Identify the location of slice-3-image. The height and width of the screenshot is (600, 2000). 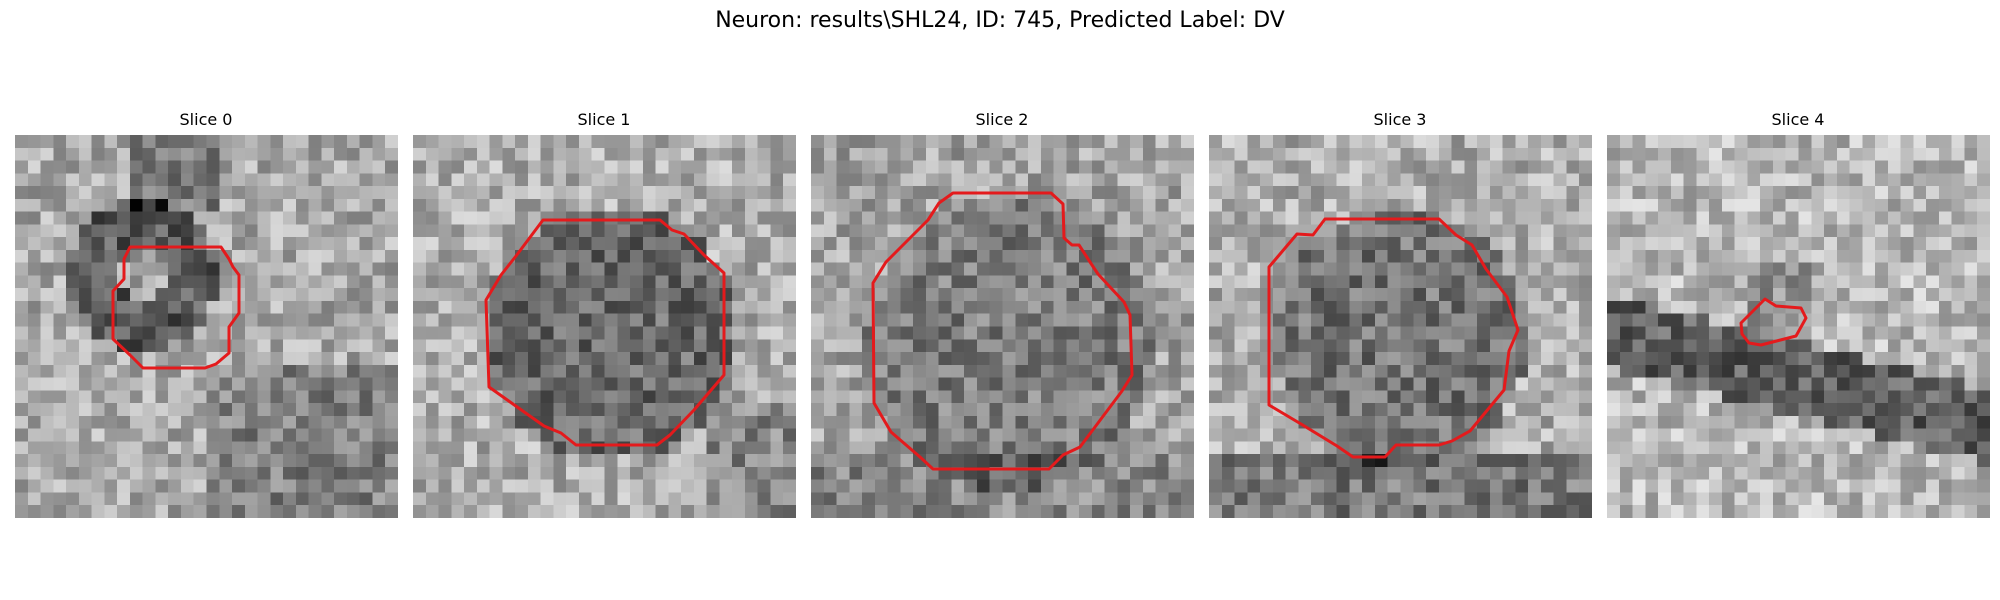
(1400, 326).